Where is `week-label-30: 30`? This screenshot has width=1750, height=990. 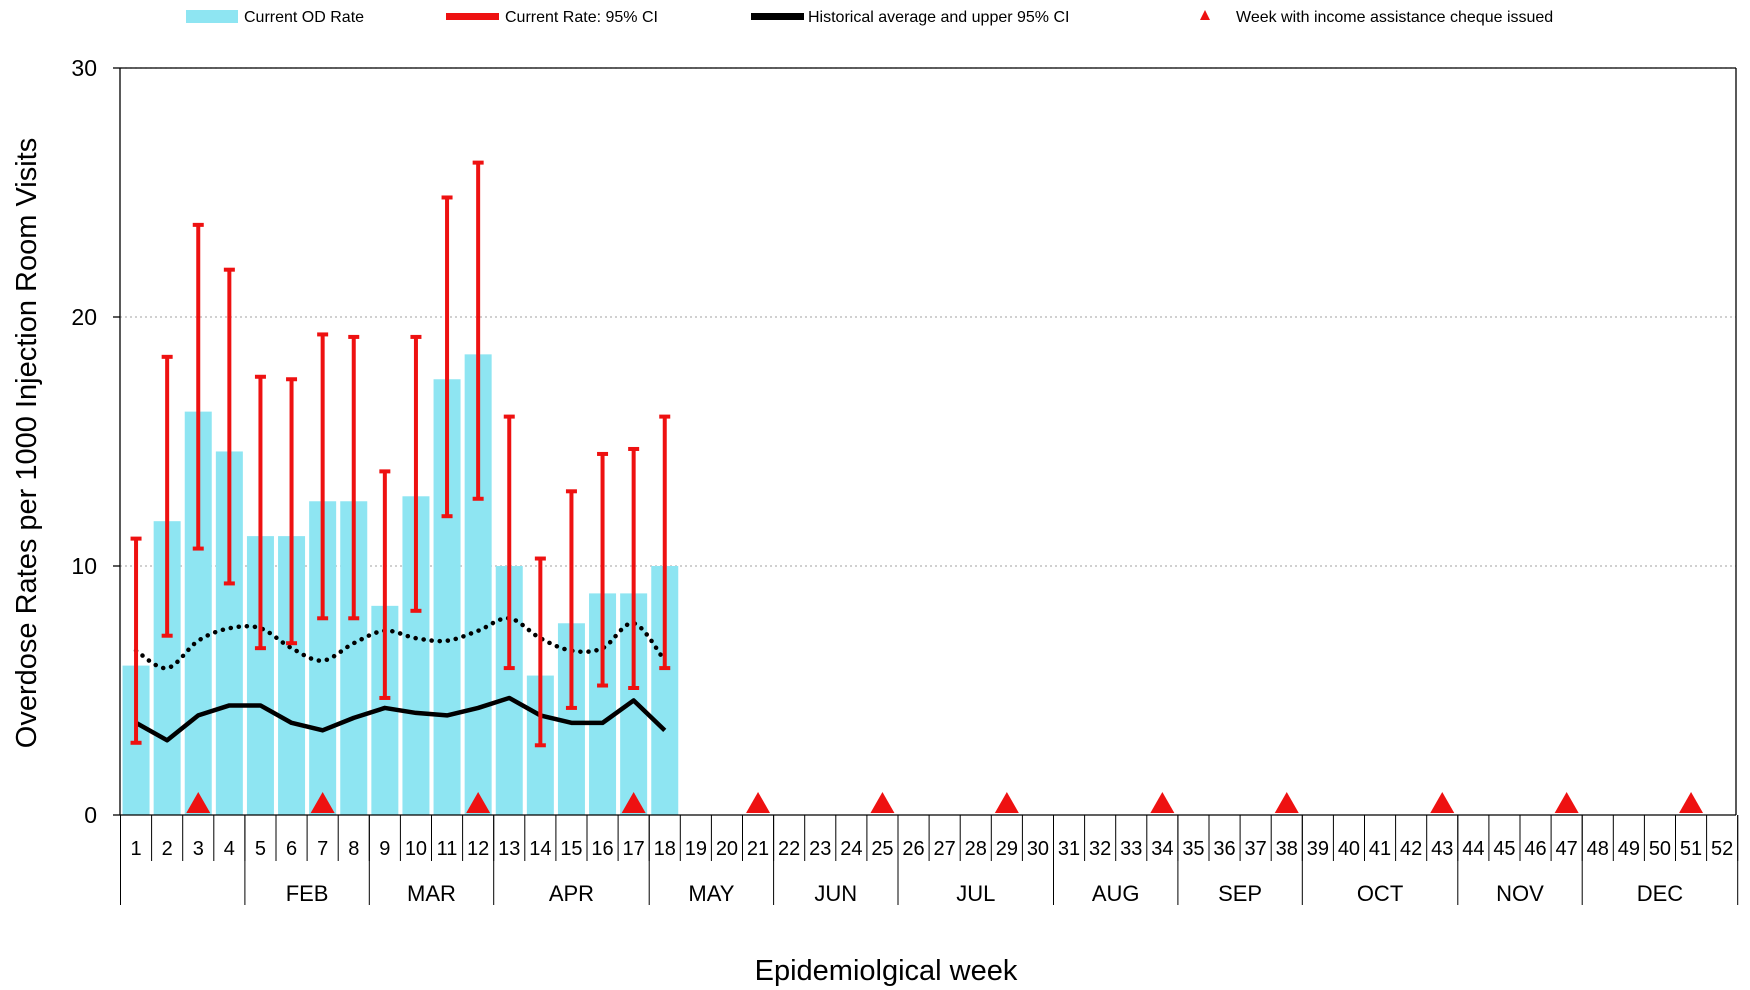
week-label-30: 30 is located at coordinates (1038, 849).